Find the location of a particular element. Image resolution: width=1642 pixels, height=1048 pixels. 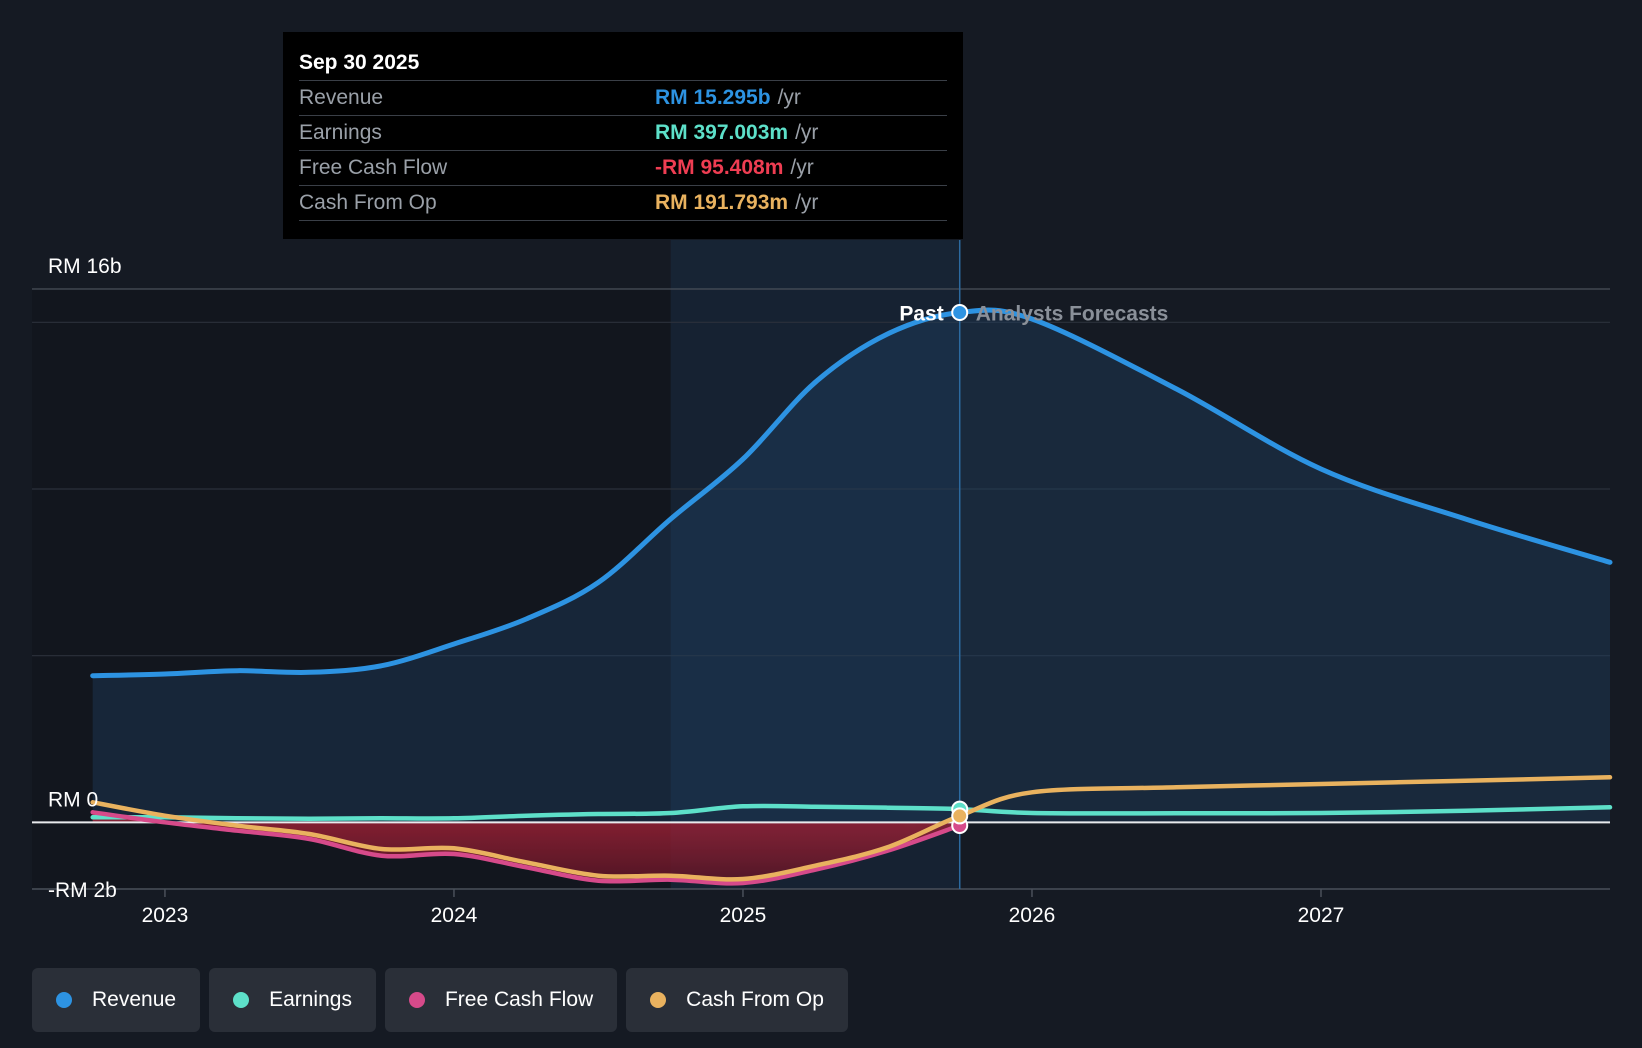

tooltip-value: -RM 95.408m is located at coordinates (719, 167).